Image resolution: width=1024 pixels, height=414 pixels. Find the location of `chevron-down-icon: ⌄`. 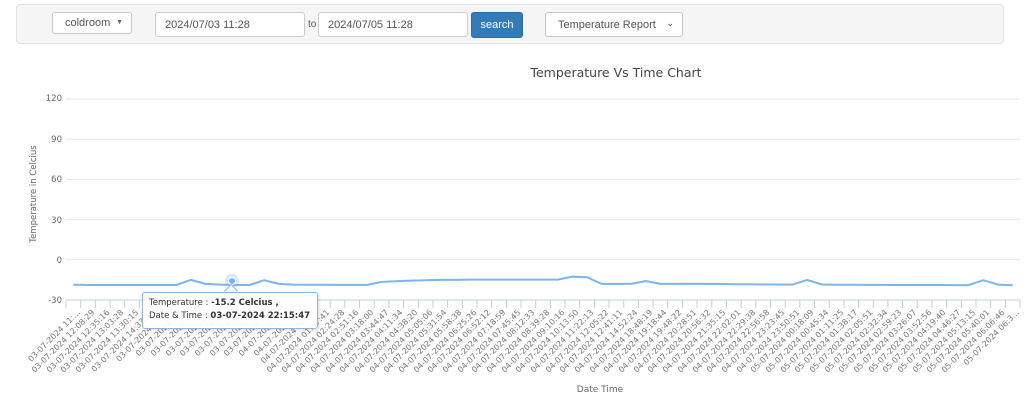

chevron-down-icon: ⌄ is located at coordinates (670, 23).